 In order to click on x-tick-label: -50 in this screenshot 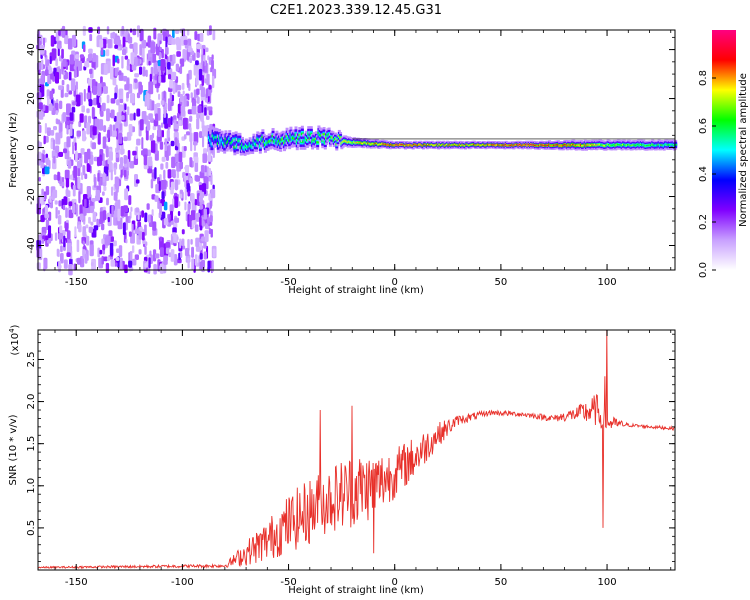, I will do `click(288, 282)`.